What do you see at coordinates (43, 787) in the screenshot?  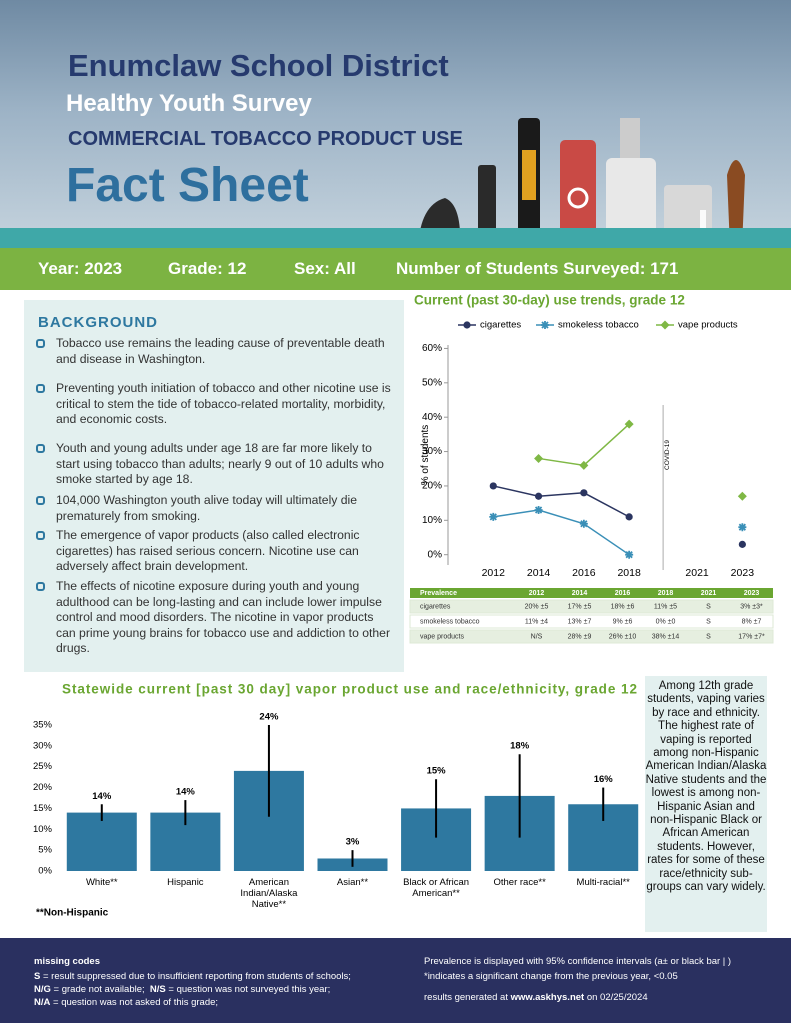 I see `y-tick-label: 20%` at bounding box center [43, 787].